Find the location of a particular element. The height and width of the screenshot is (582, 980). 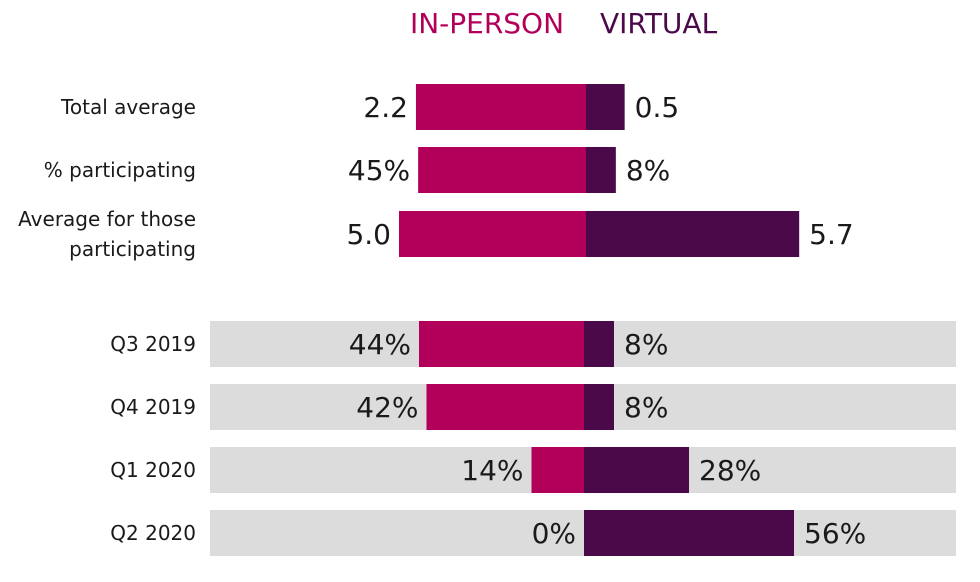

bar-in-person-total-average is located at coordinates (500, 107).